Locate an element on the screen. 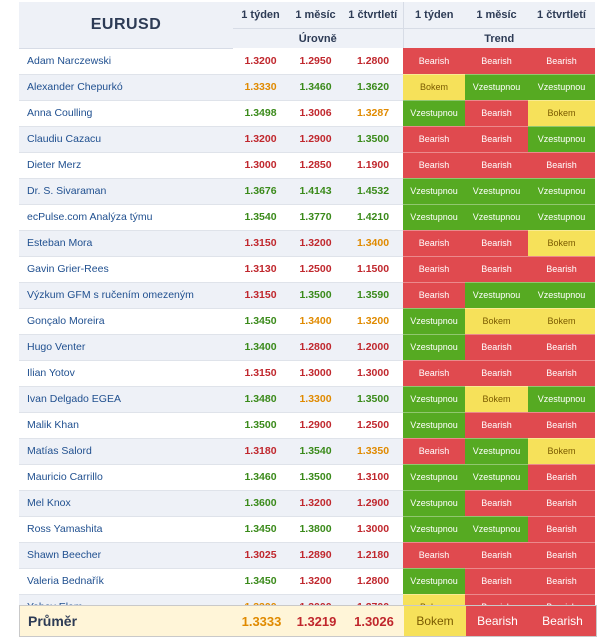 Image resolution: width=605 pixels, height=644 pixels. forecaster-name-link: Gavin Grier-Rees is located at coordinates (126, 269).